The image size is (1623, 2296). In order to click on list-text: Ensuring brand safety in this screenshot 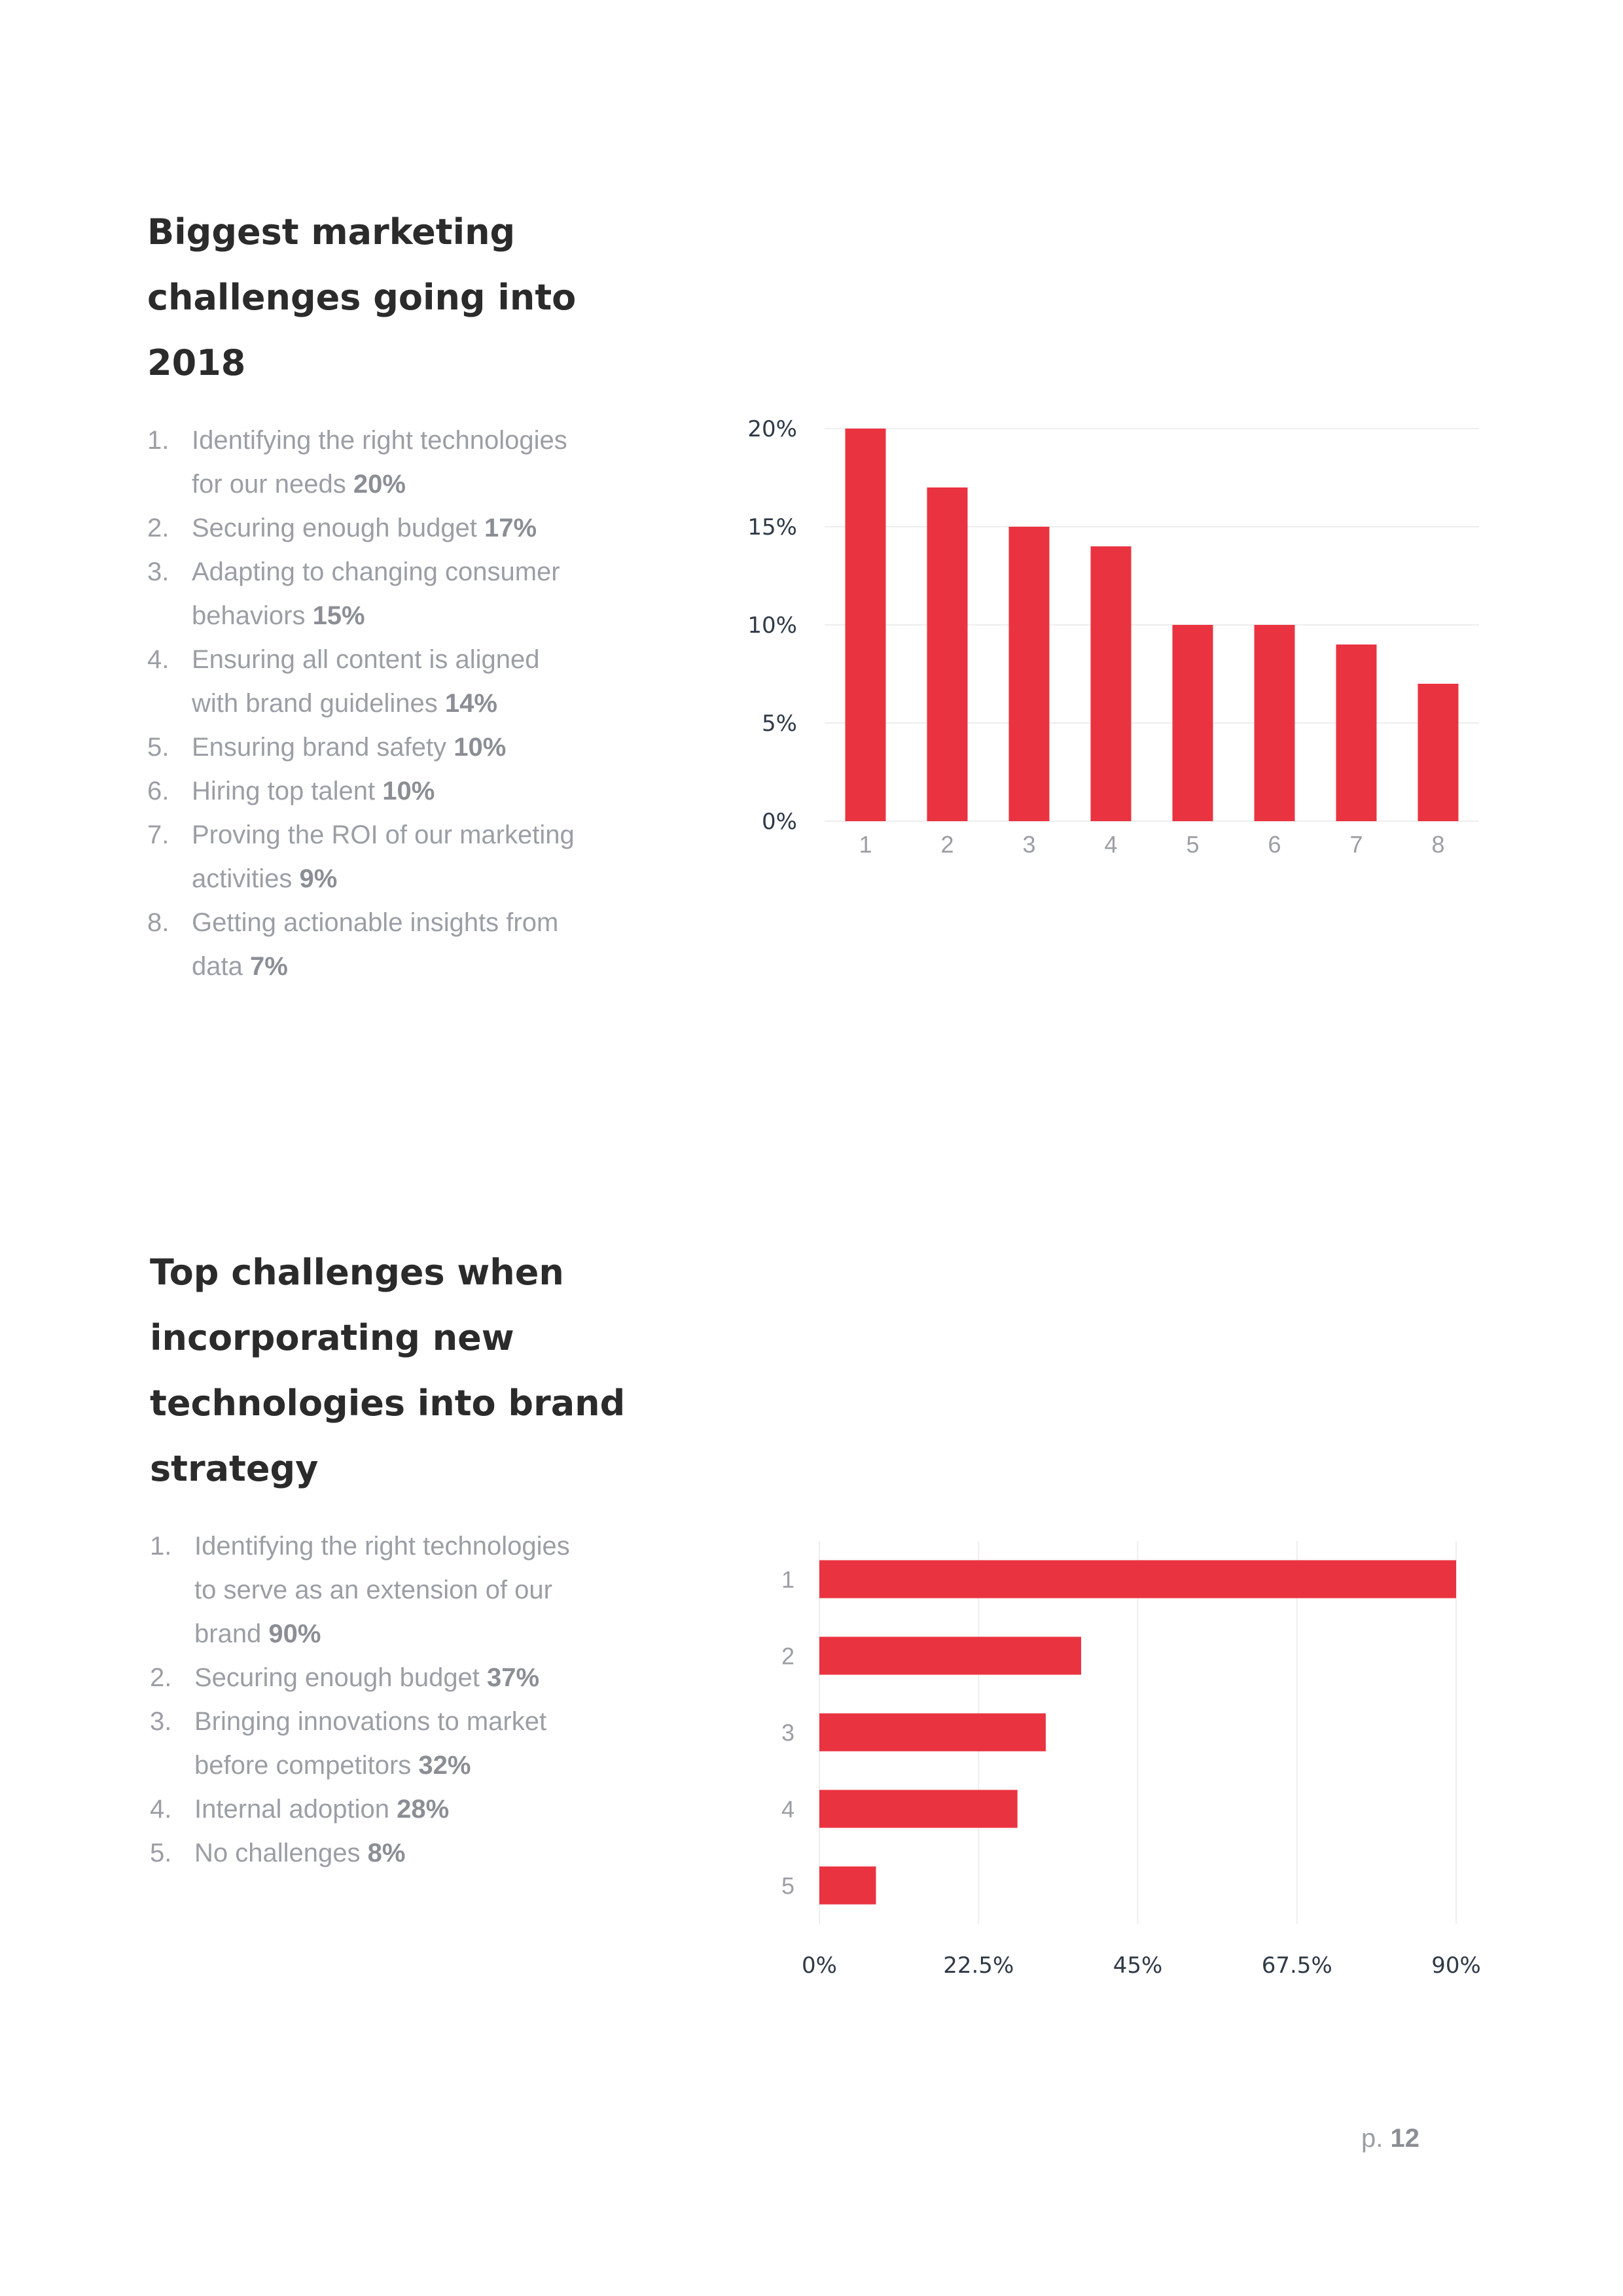, I will do `click(323, 747)`.